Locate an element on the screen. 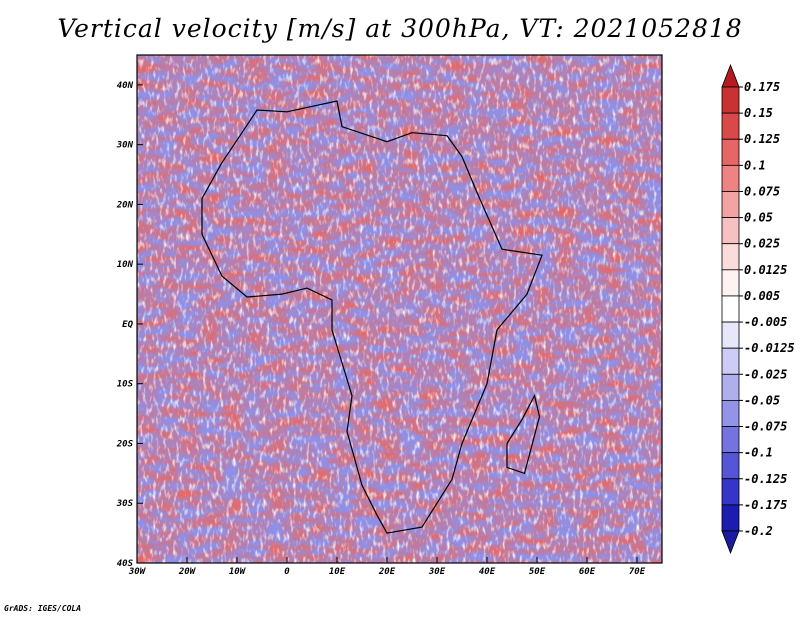 The height and width of the screenshot is (618, 800). longitude-axis: 30W 20W 10W 0 10E 20E 30E 40E 50E 60E 70E is located at coordinates (387, 567).